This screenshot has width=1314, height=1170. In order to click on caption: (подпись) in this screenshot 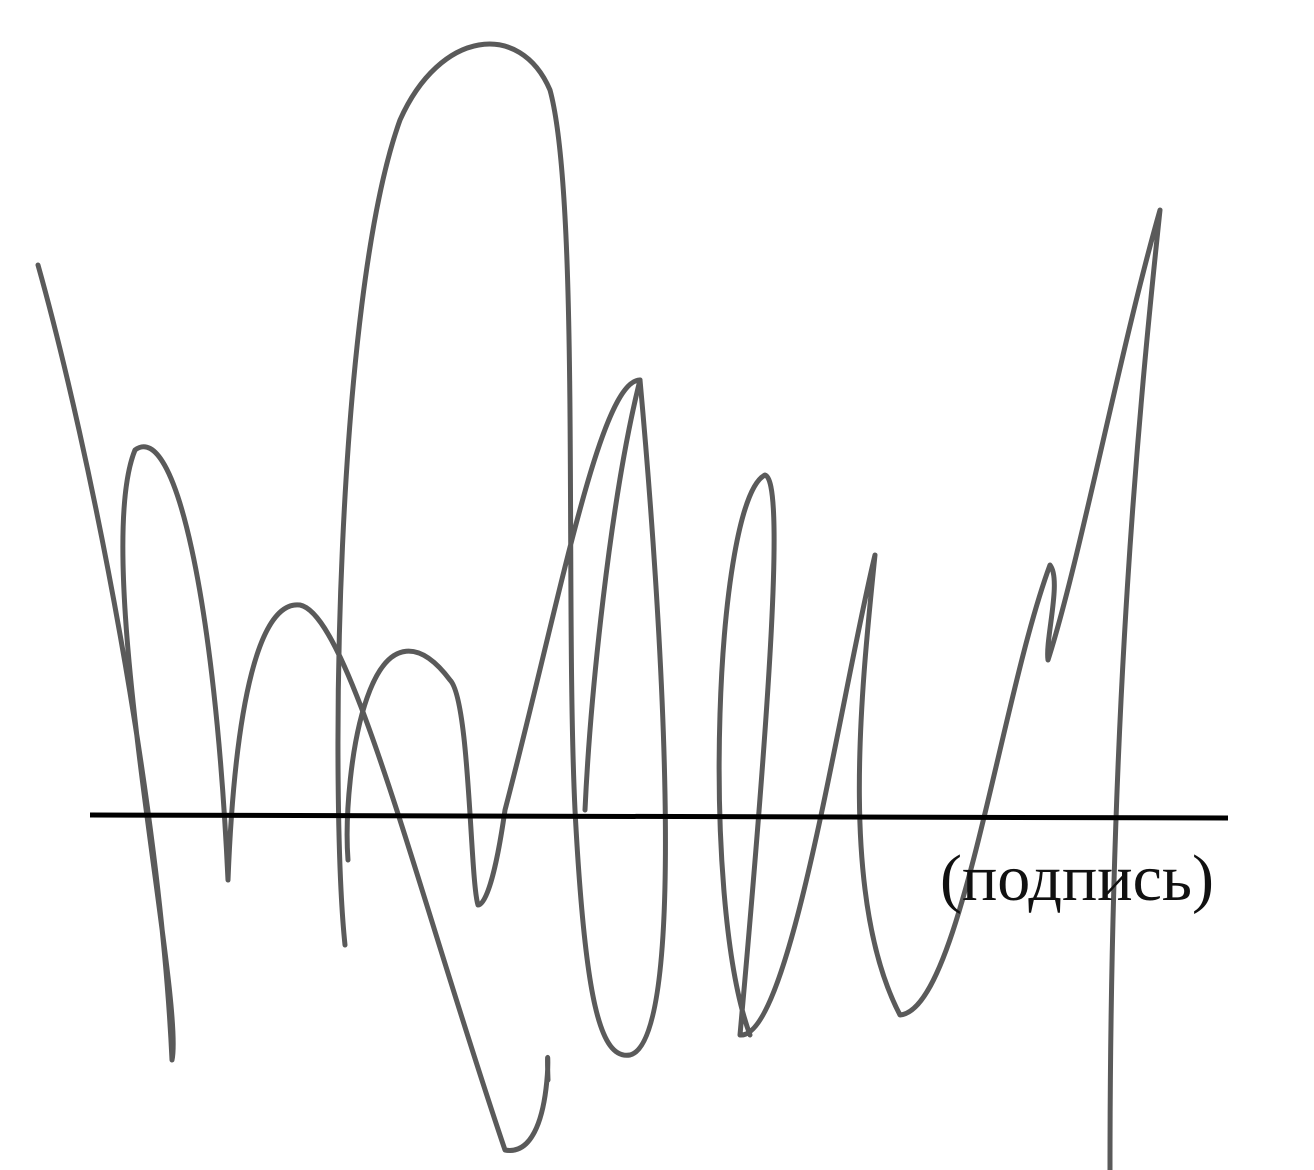, I will do `click(1077, 878)`.